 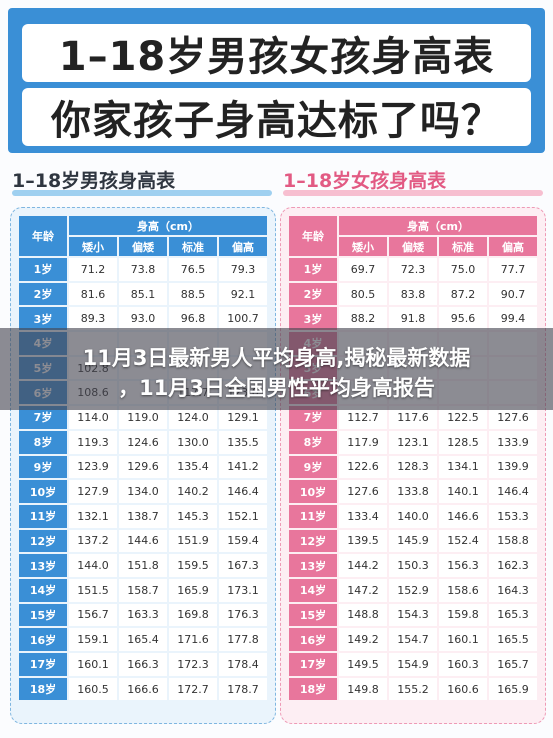 I want to click on height-value-cell: 140.2, so click(x=193, y=491).